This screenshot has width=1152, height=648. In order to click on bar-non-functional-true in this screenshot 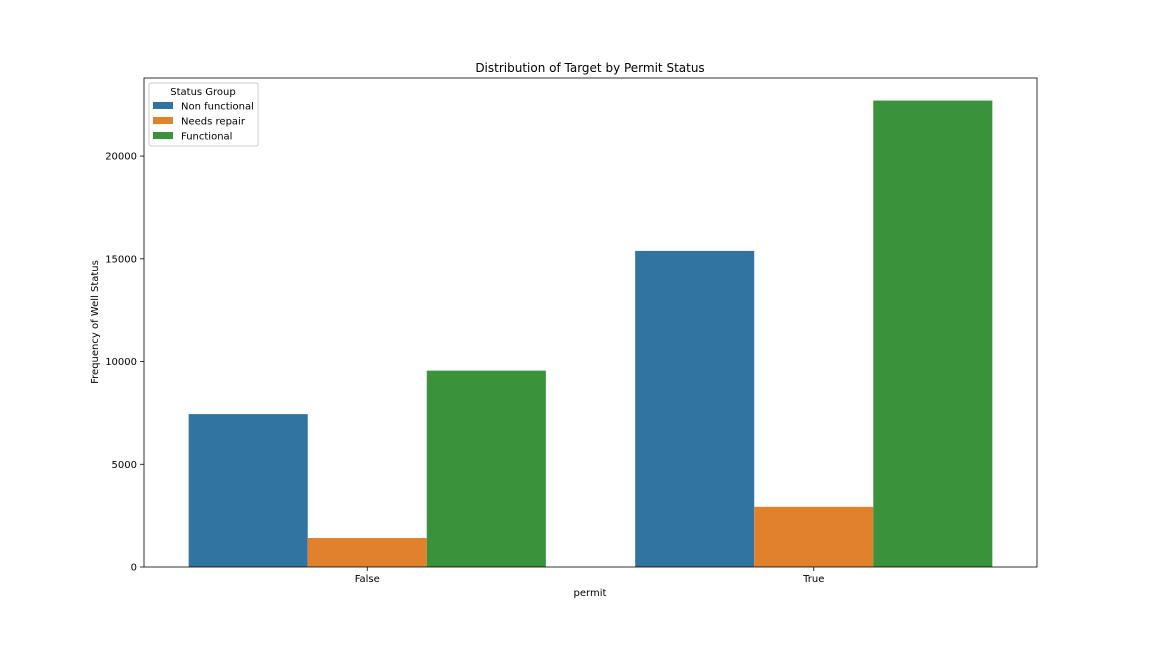, I will do `click(695, 409)`.